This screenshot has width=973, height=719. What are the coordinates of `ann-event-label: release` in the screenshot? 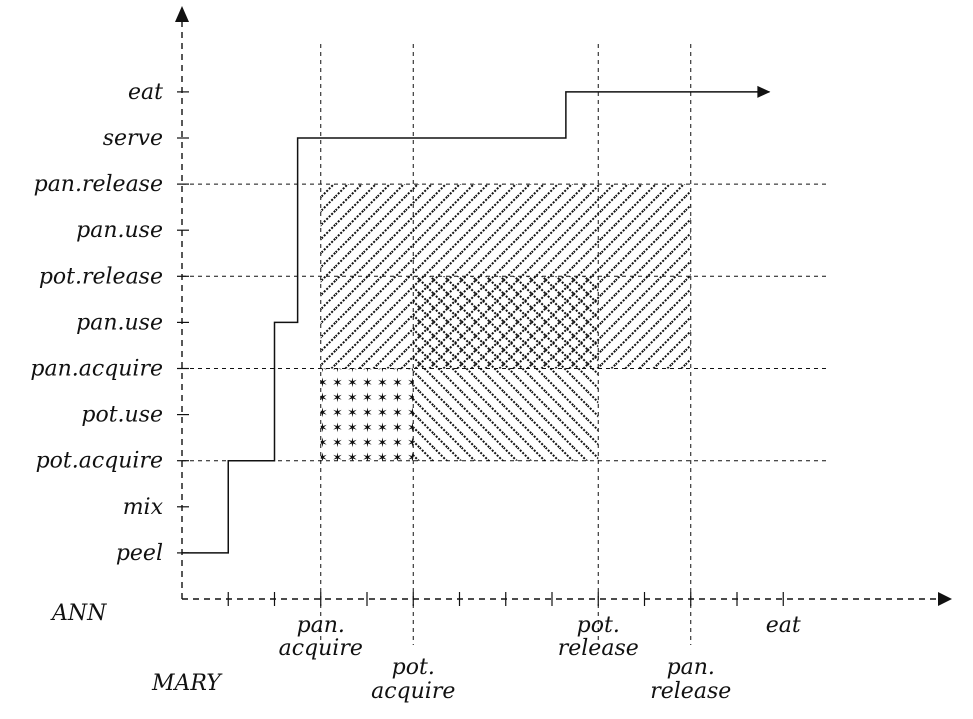 It's located at (598, 648).